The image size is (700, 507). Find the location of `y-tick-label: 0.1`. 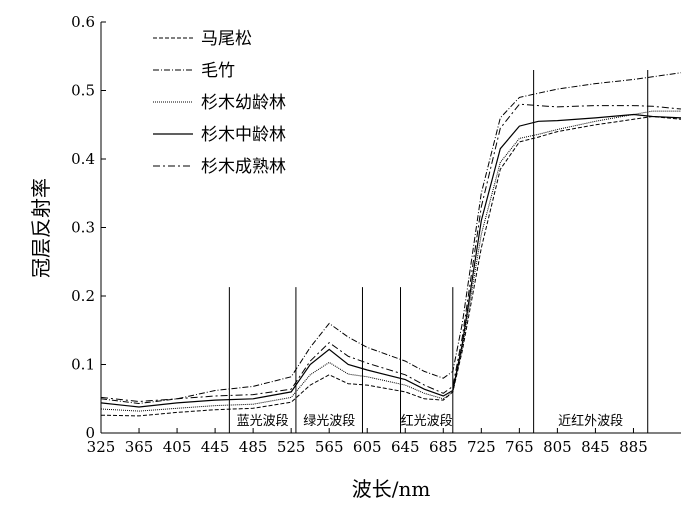

y-tick-label: 0.1 is located at coordinates (83, 365).